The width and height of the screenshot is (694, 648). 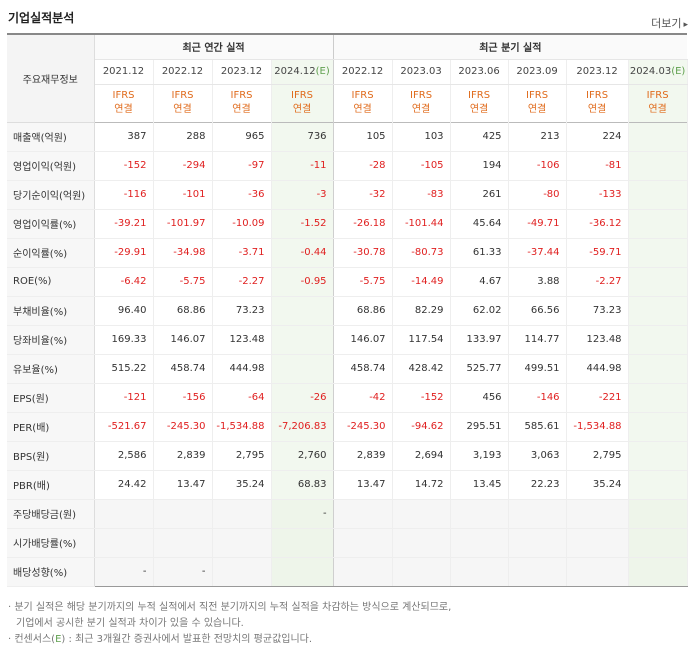 I want to click on table-cell: 4.67, so click(x=479, y=282).